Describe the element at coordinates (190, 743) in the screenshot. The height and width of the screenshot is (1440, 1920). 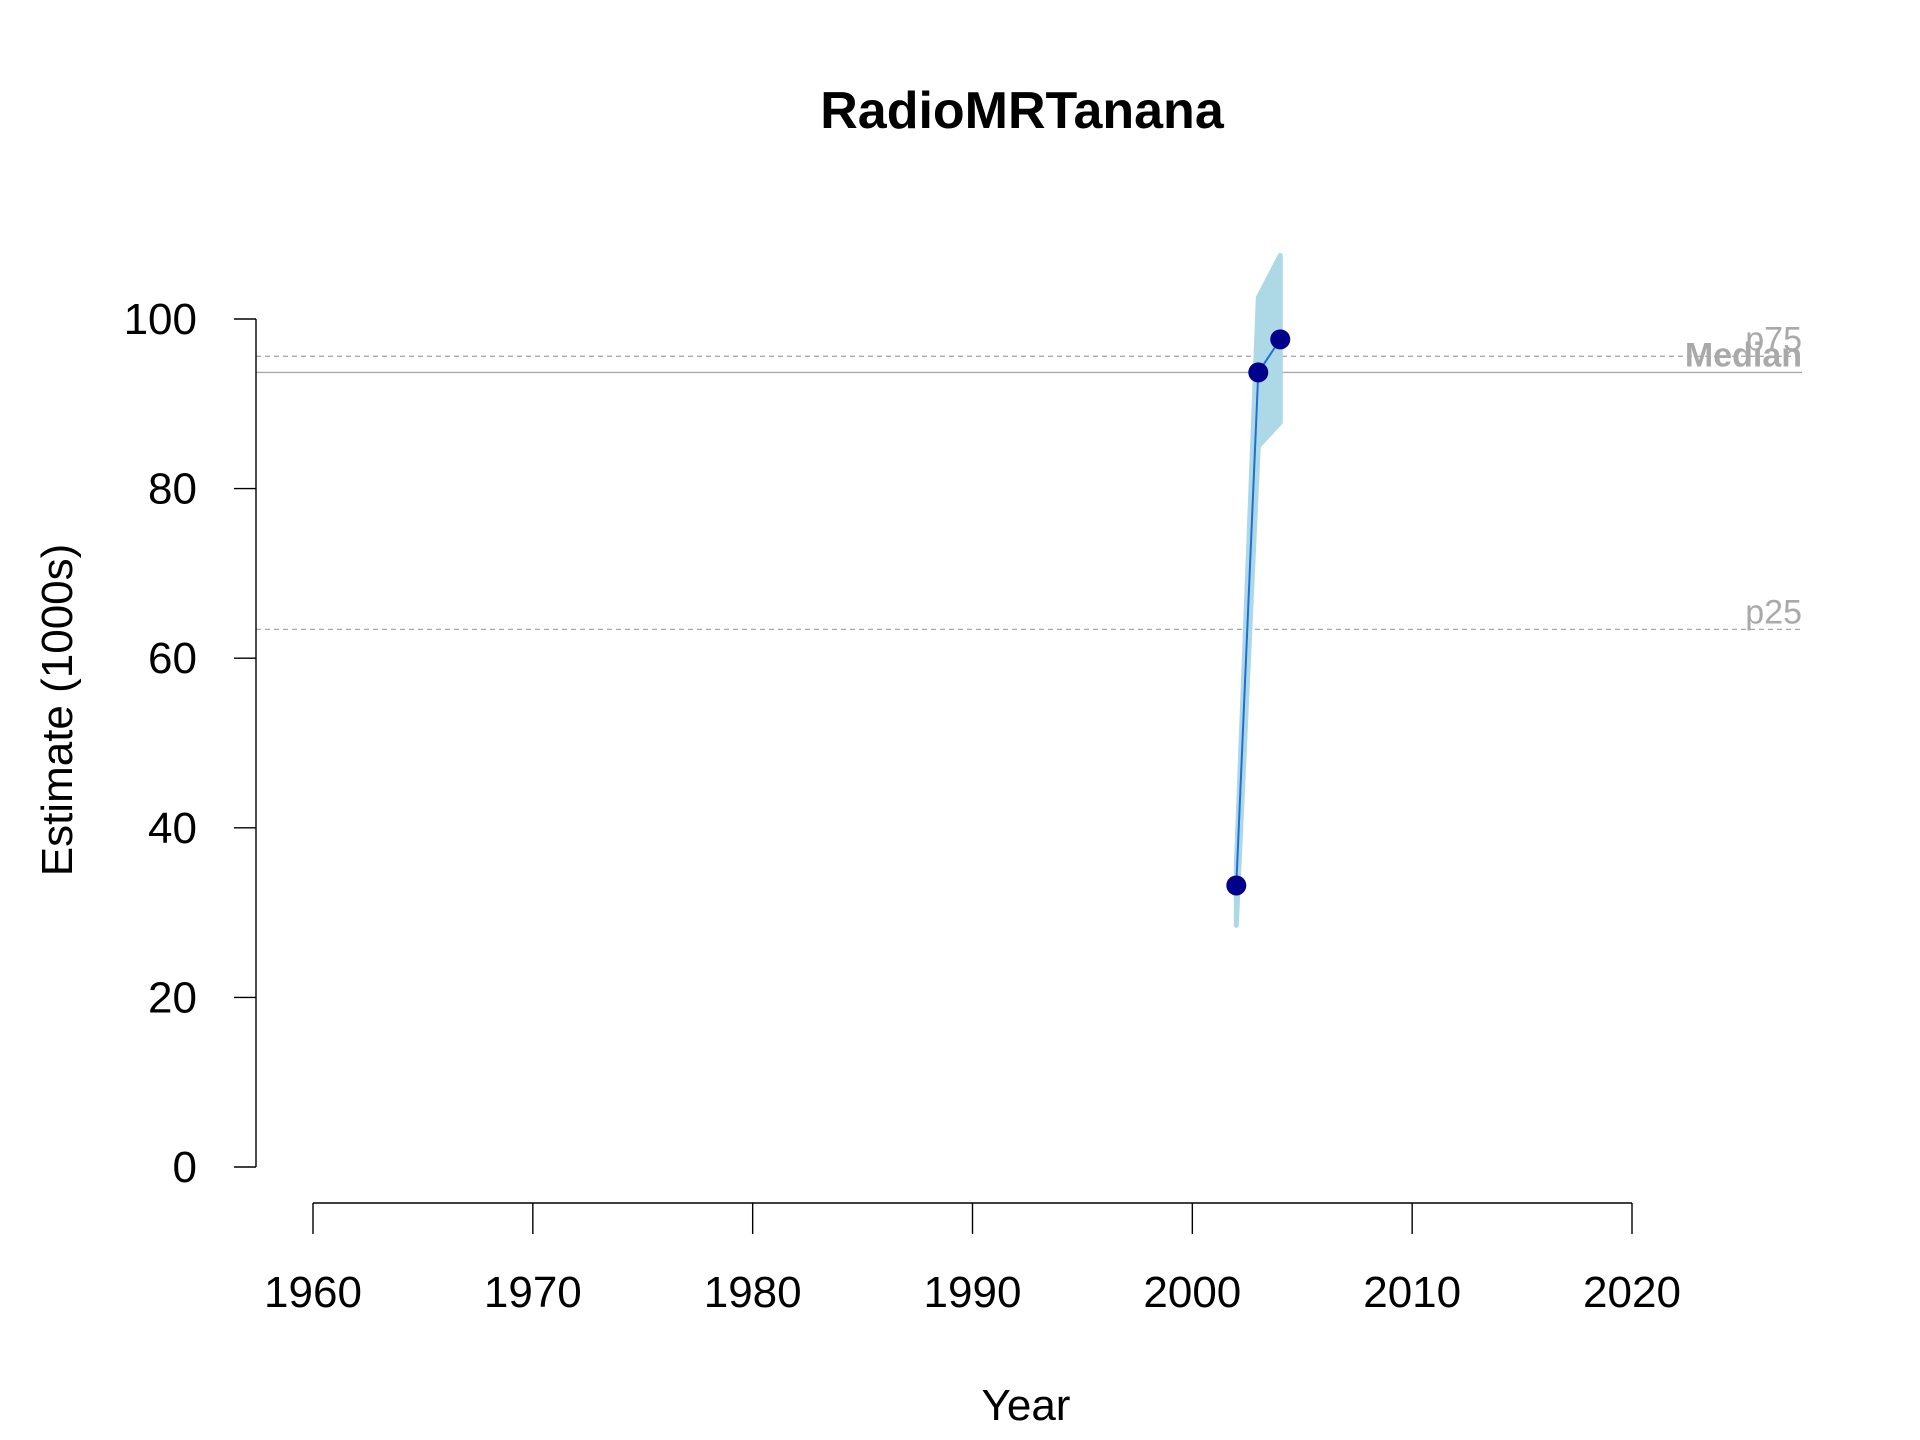
I see `y-axis: 0 20 40 60 80 100` at that location.